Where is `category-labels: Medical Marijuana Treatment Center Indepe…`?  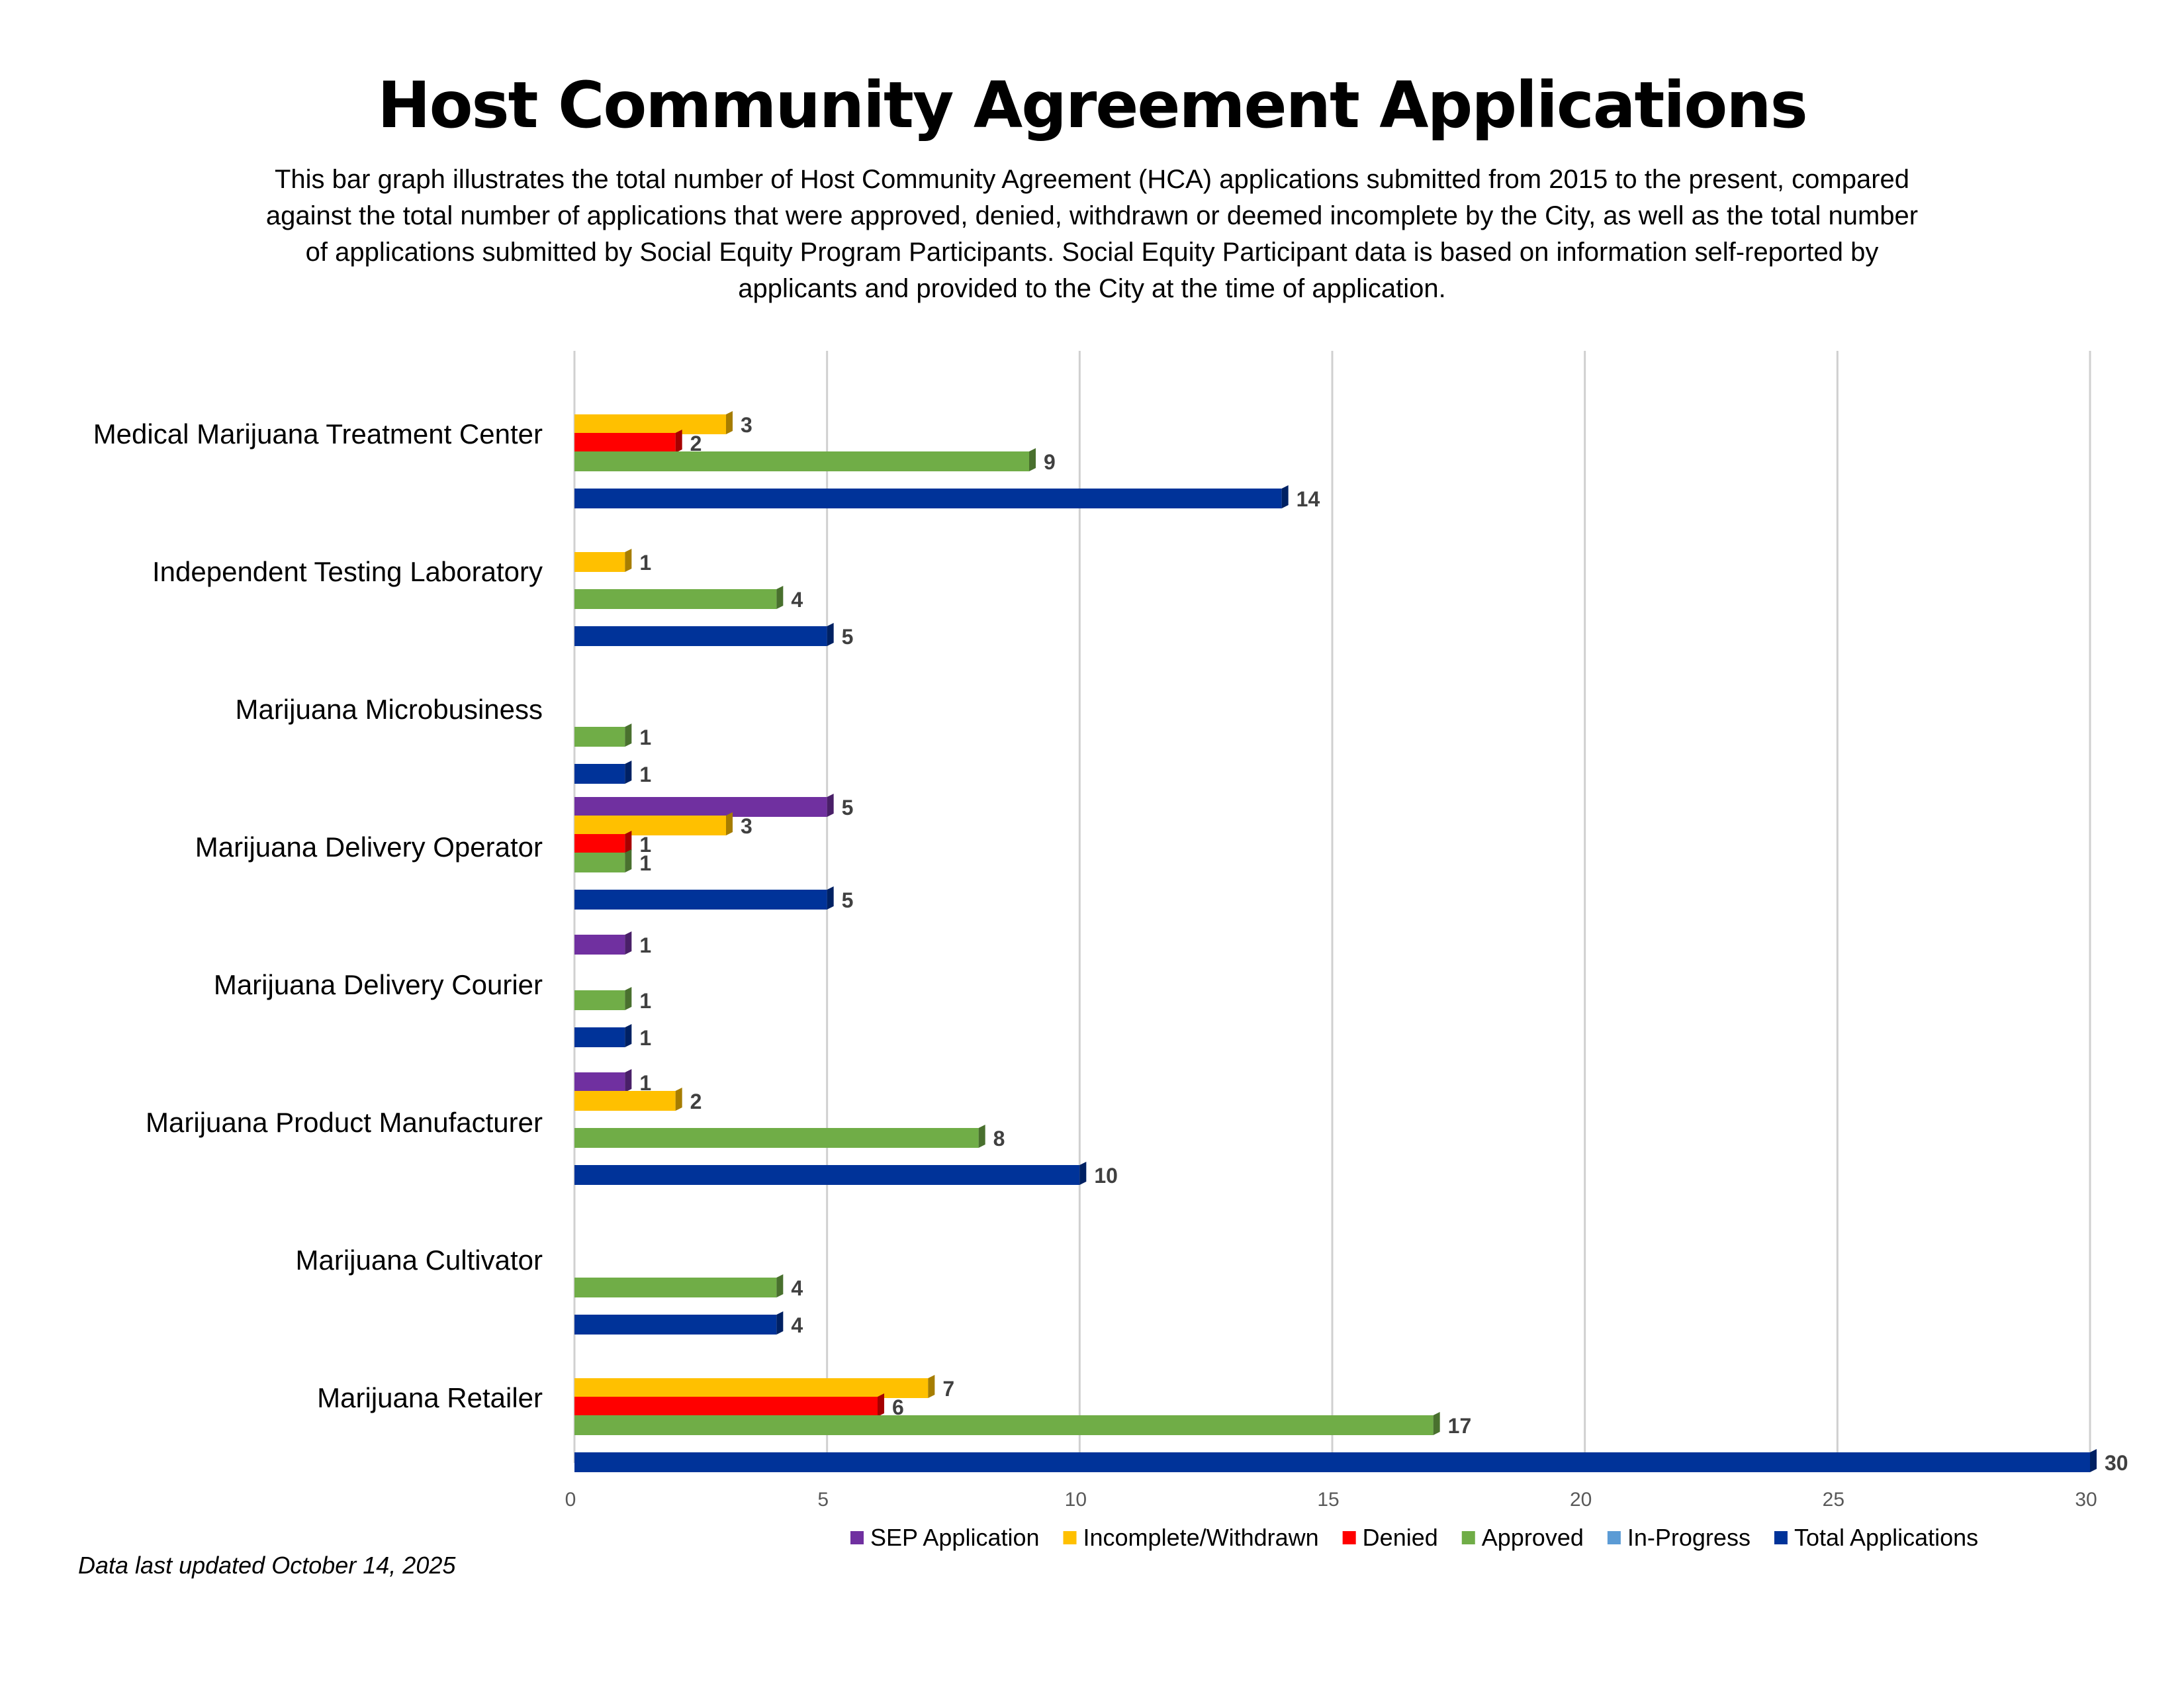 category-labels: Medical Marijuana Treatment Center Indepe… is located at coordinates (318, 915).